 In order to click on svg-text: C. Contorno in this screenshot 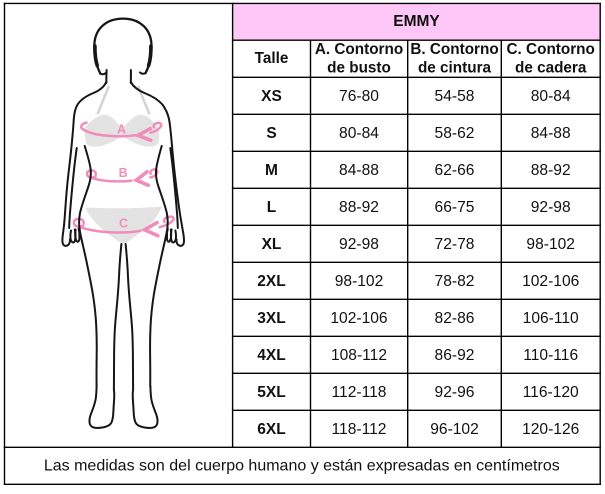, I will do `click(551, 49)`.